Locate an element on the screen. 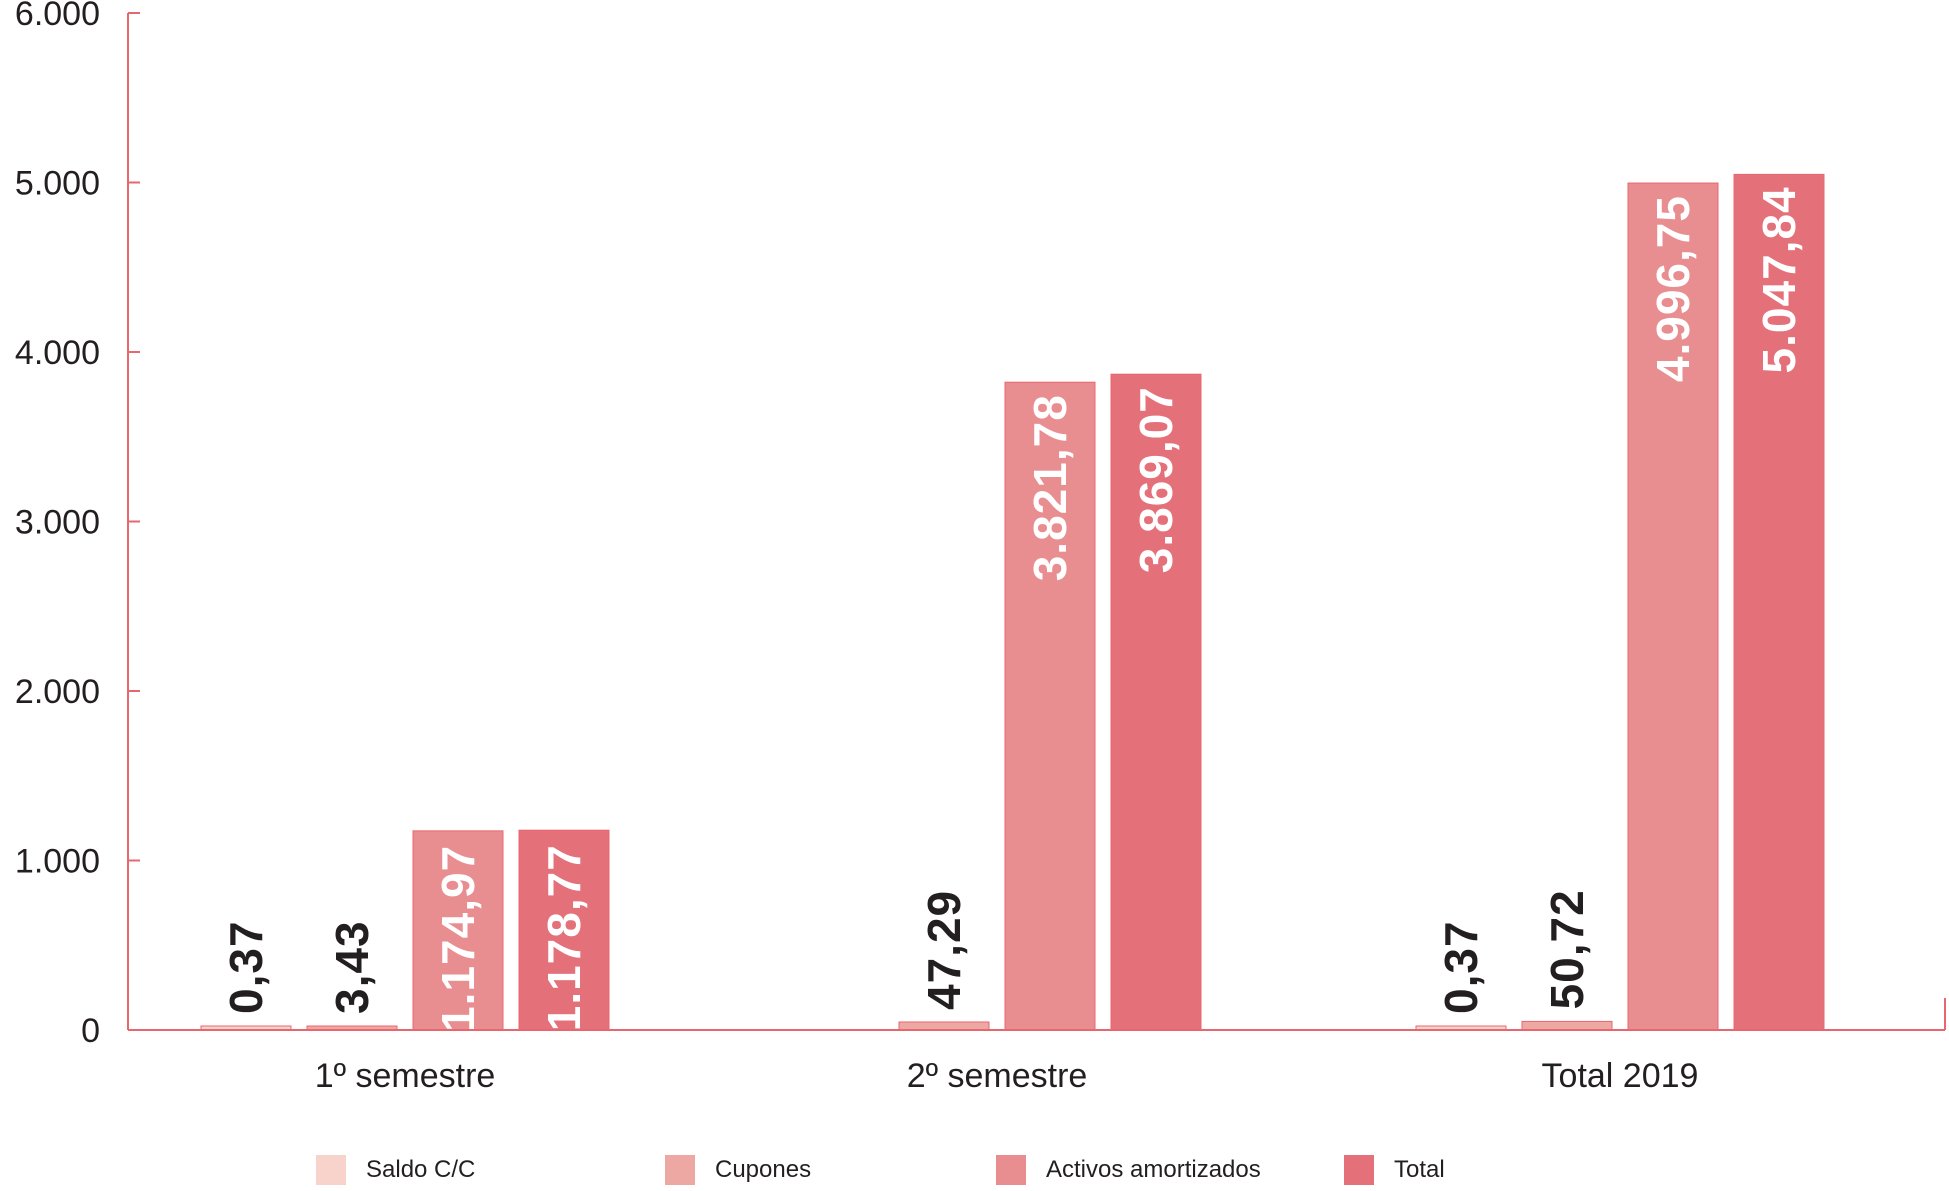 Image resolution: width=1949 pixels, height=1191 pixels. y-tick-label: 3.000 is located at coordinates (57, 523).